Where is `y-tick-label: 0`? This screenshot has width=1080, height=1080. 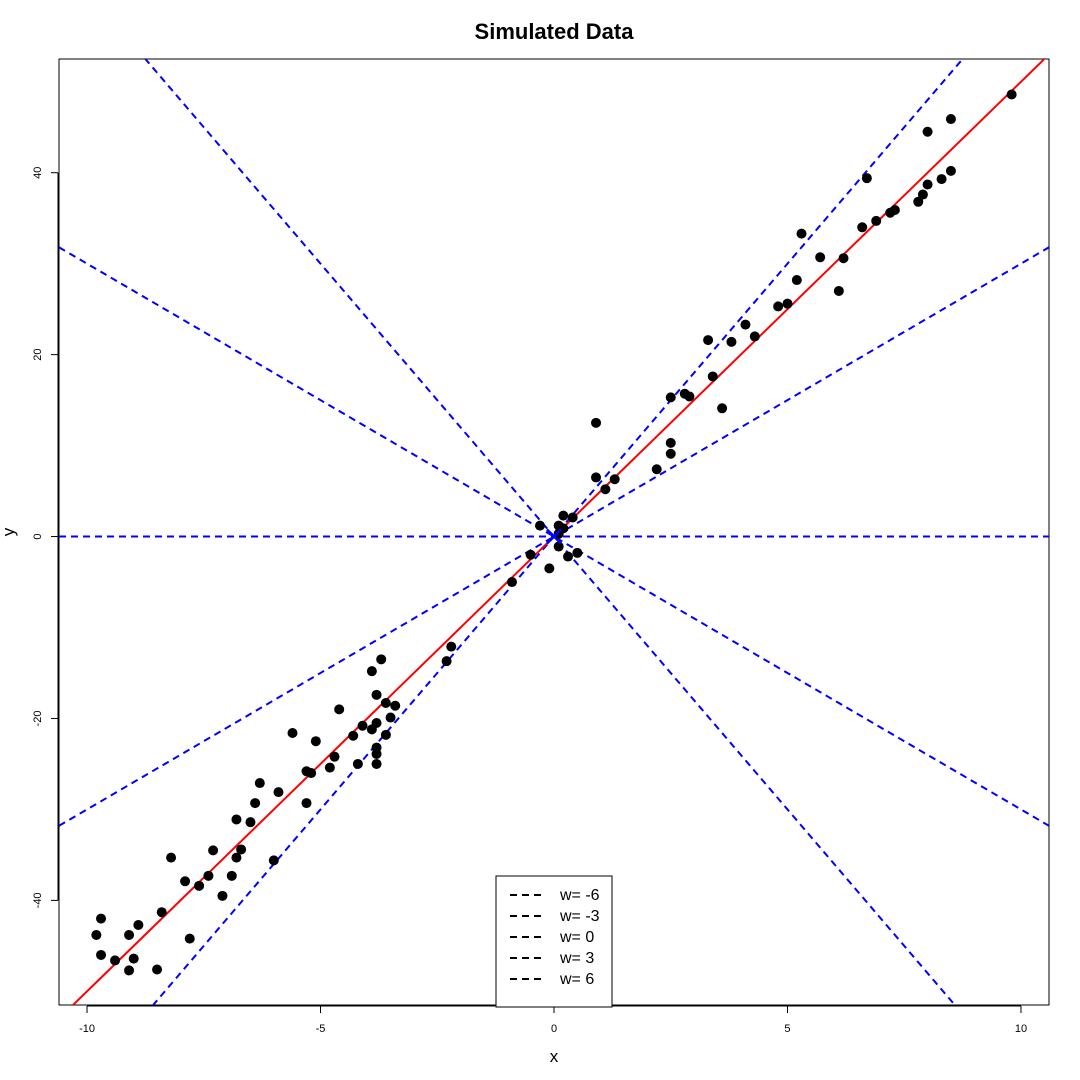 y-tick-label: 0 is located at coordinates (38, 536).